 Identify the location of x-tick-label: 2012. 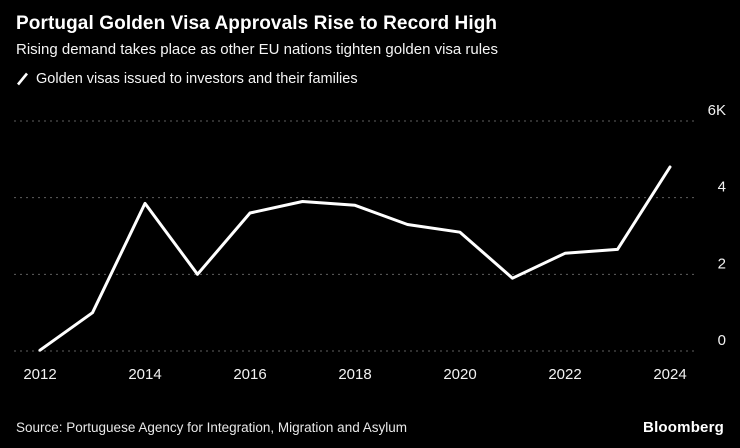
(39, 374).